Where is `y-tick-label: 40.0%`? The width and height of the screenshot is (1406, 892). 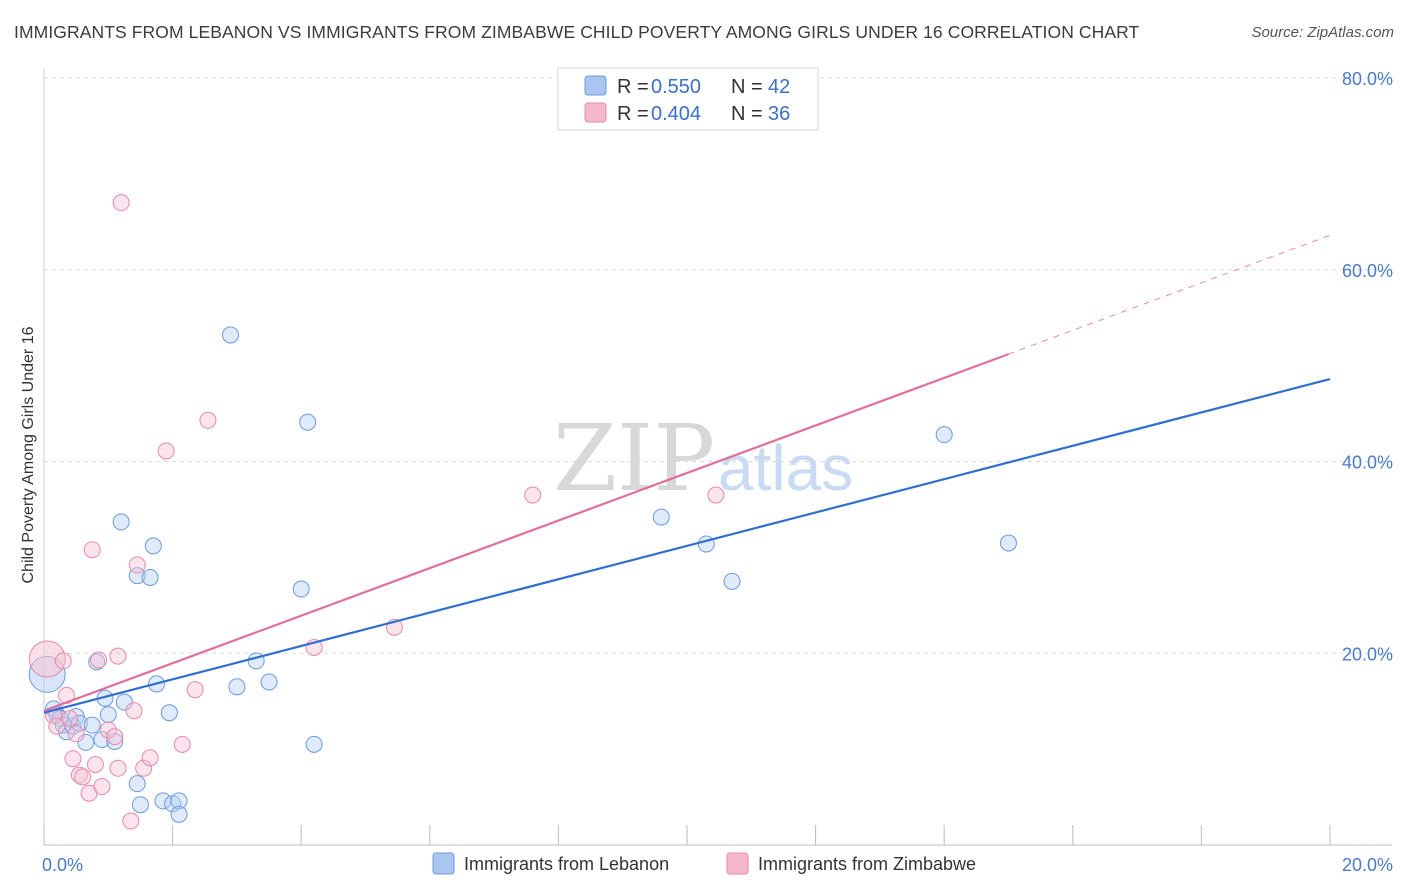 y-tick-label: 40.0% is located at coordinates (1367, 463).